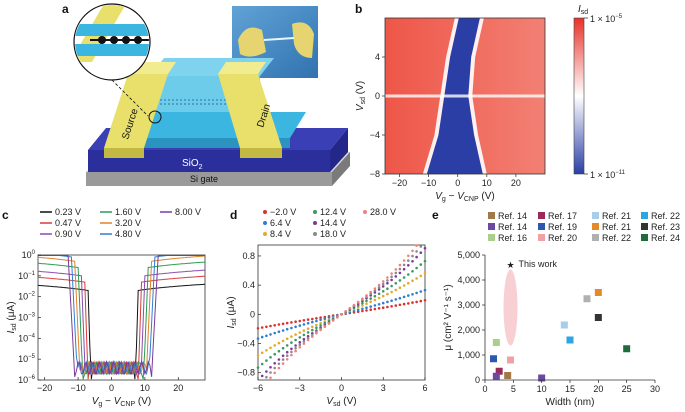  I want to click on panel-letter-a: a, so click(65, 9).